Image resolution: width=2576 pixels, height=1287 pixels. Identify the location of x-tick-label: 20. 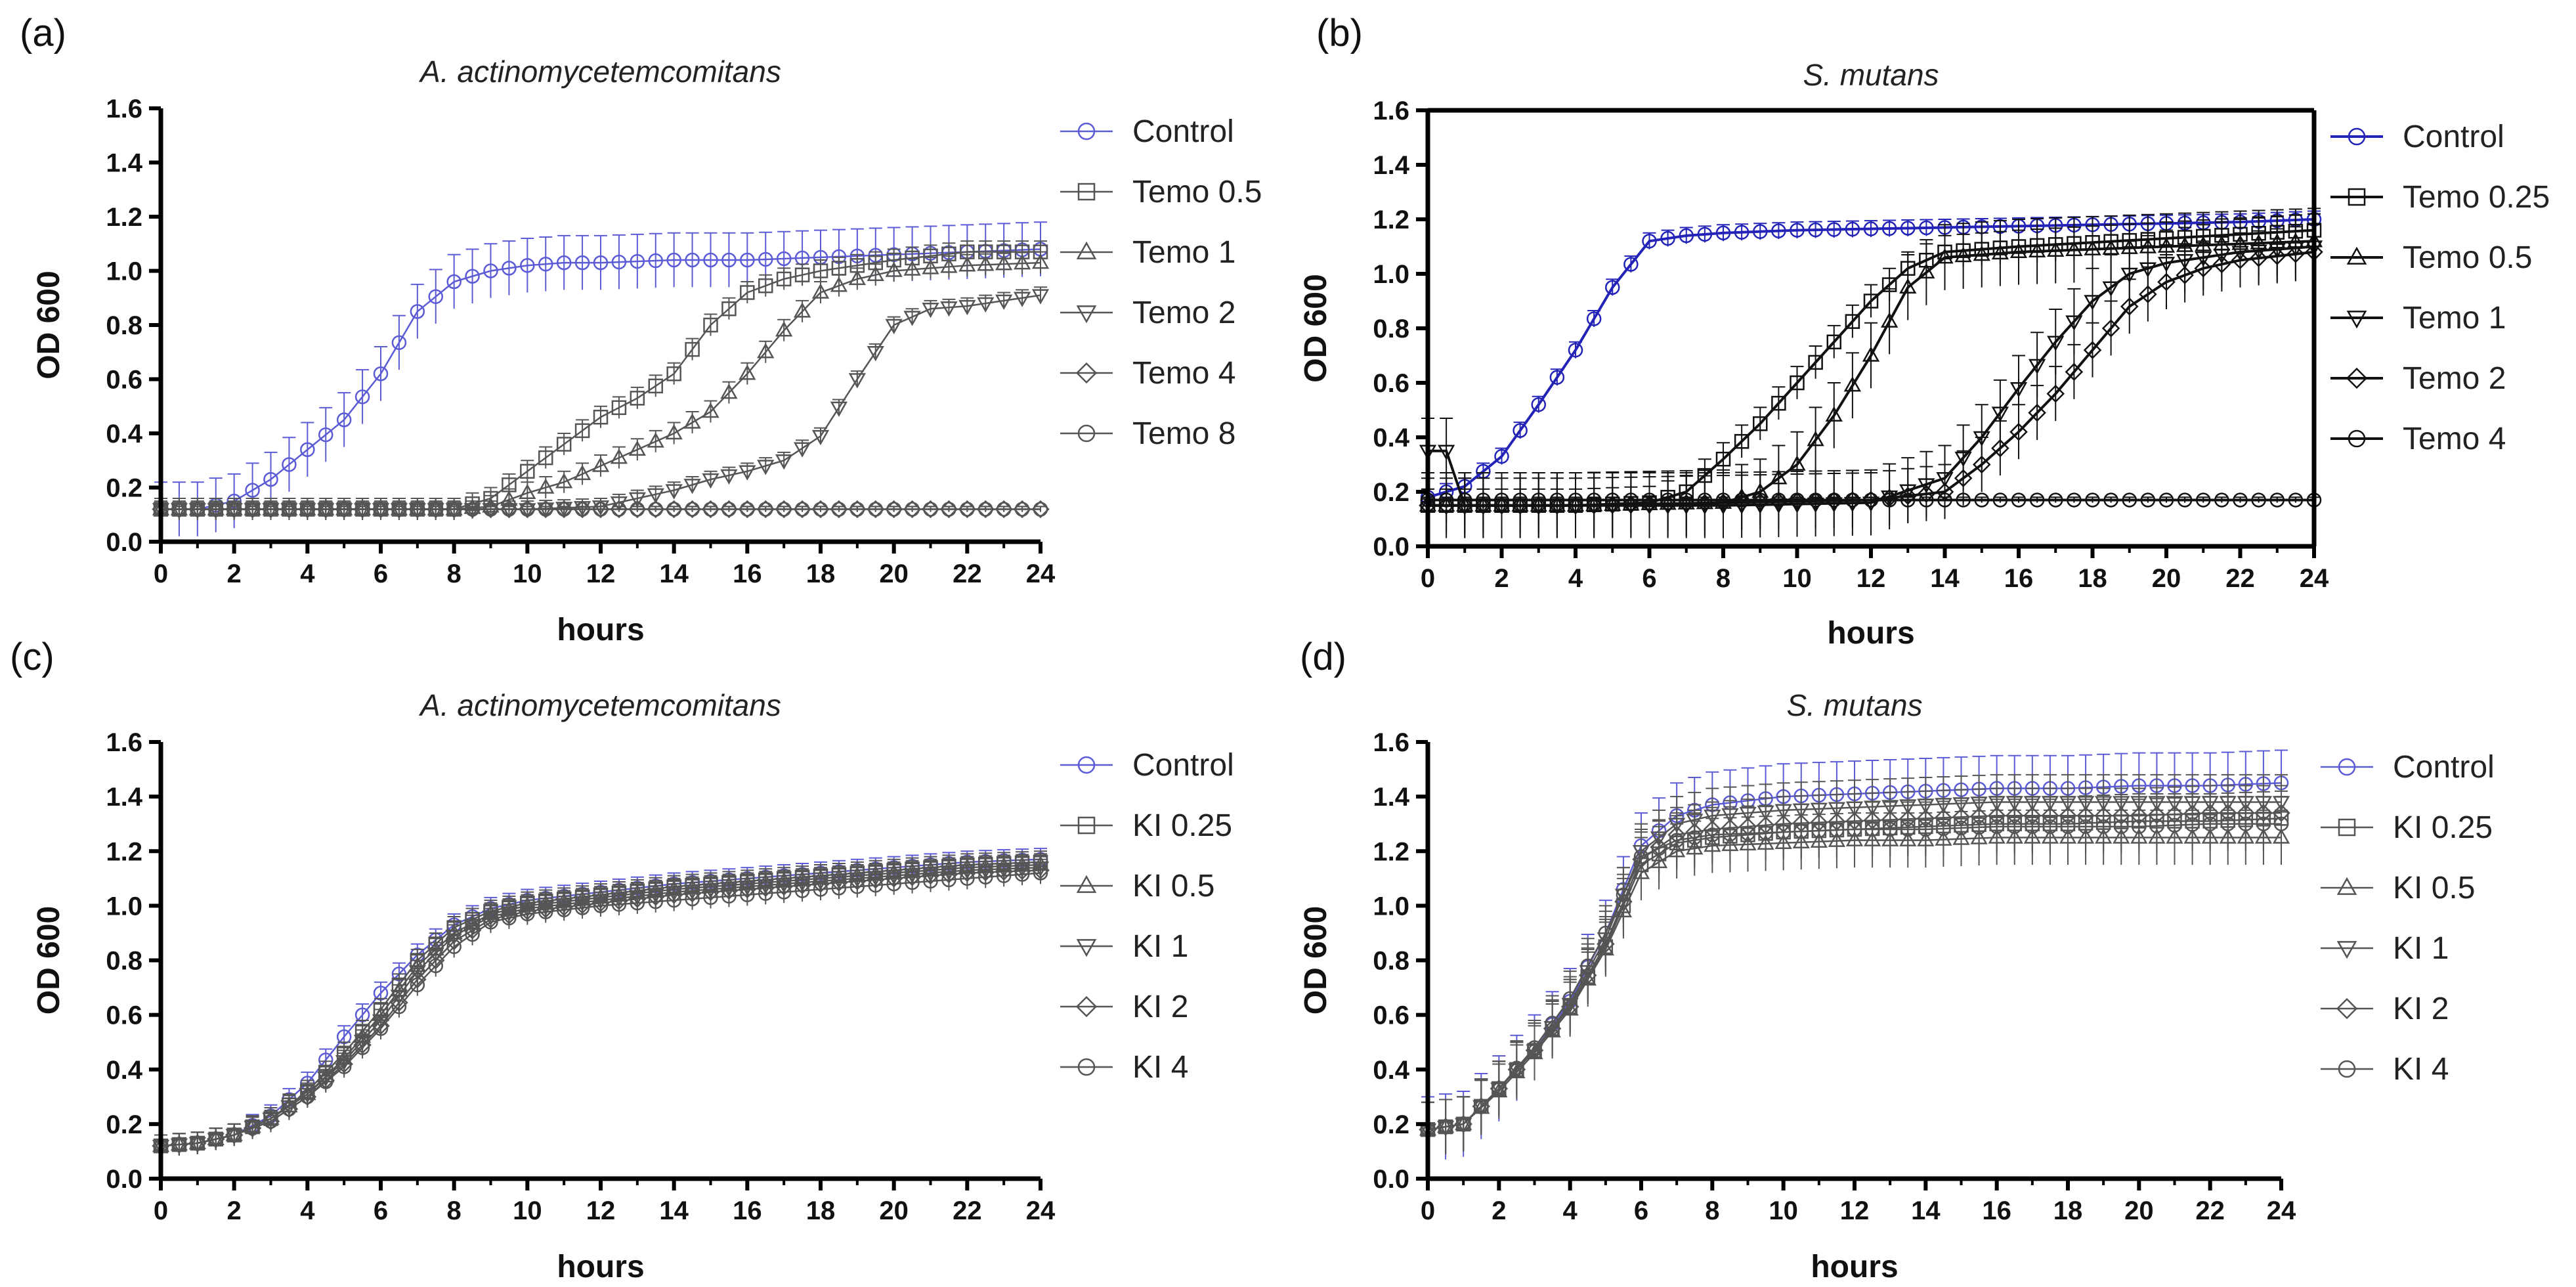
(2166, 579).